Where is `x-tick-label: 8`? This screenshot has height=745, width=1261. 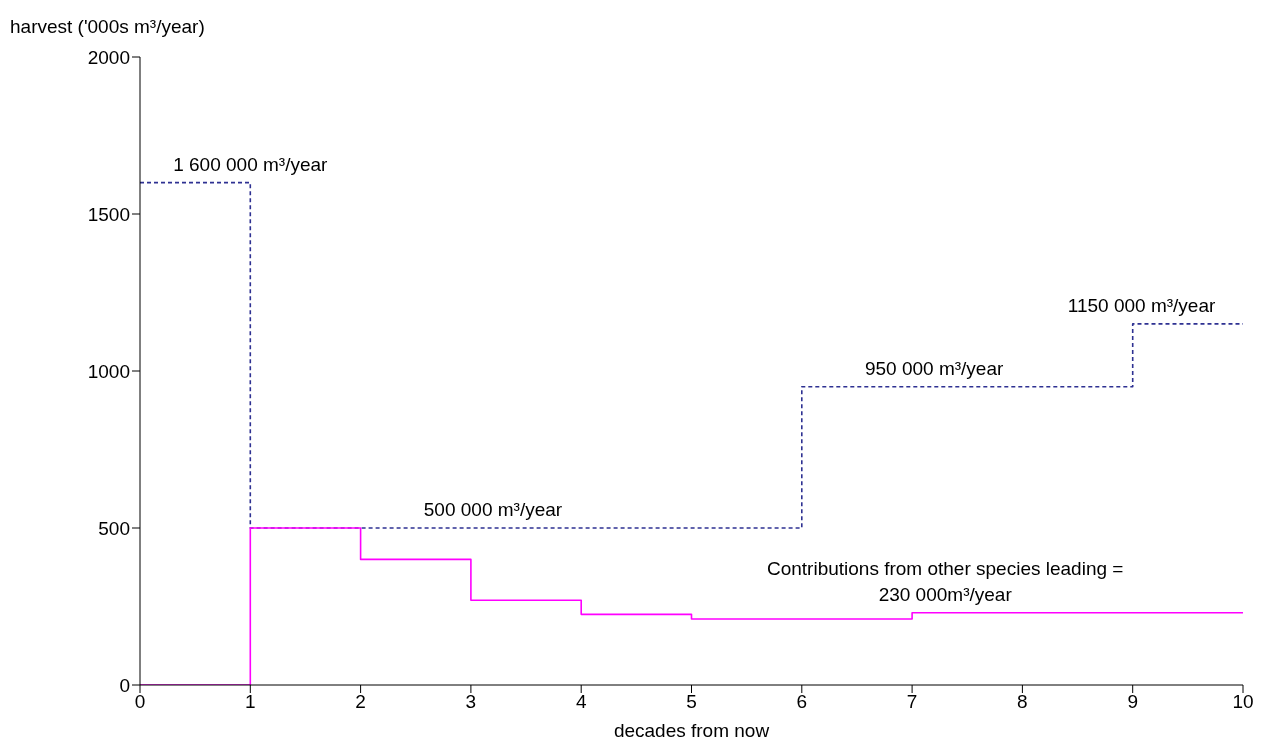
x-tick-label: 8 is located at coordinates (1022, 702).